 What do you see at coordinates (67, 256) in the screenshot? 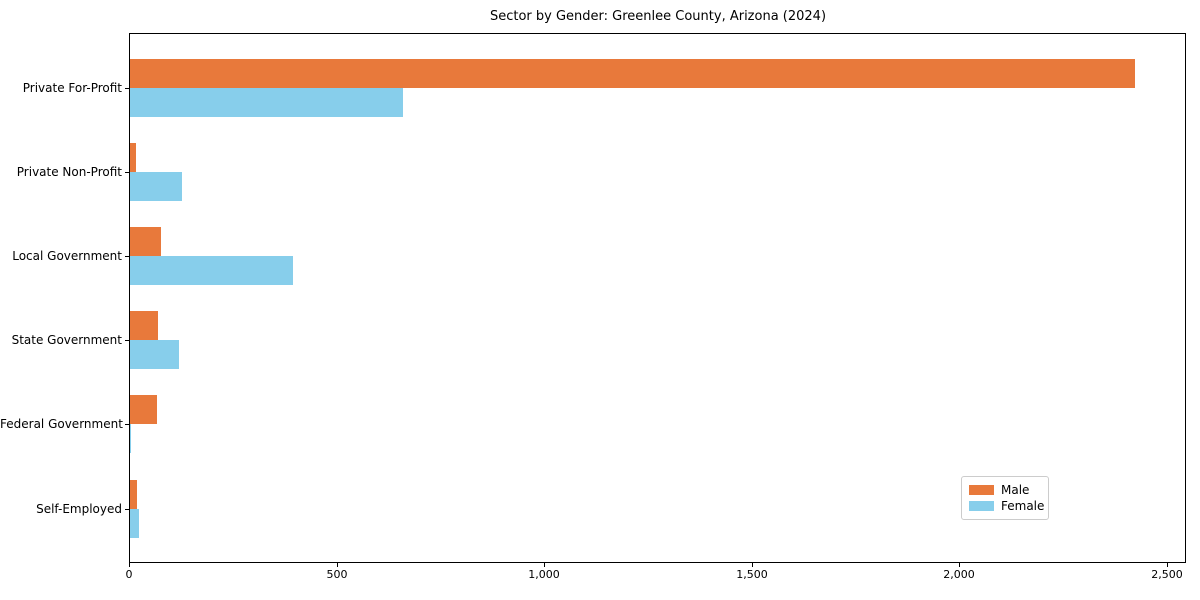
I see `ytick-label-2: Local Government` at bounding box center [67, 256].